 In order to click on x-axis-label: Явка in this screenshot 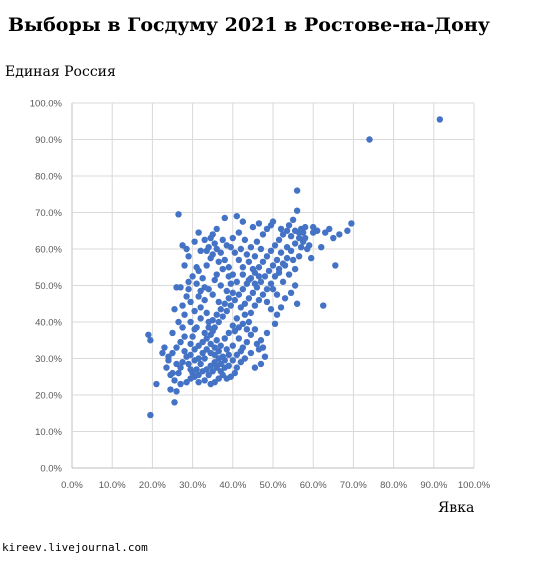, I will do `click(456, 508)`.